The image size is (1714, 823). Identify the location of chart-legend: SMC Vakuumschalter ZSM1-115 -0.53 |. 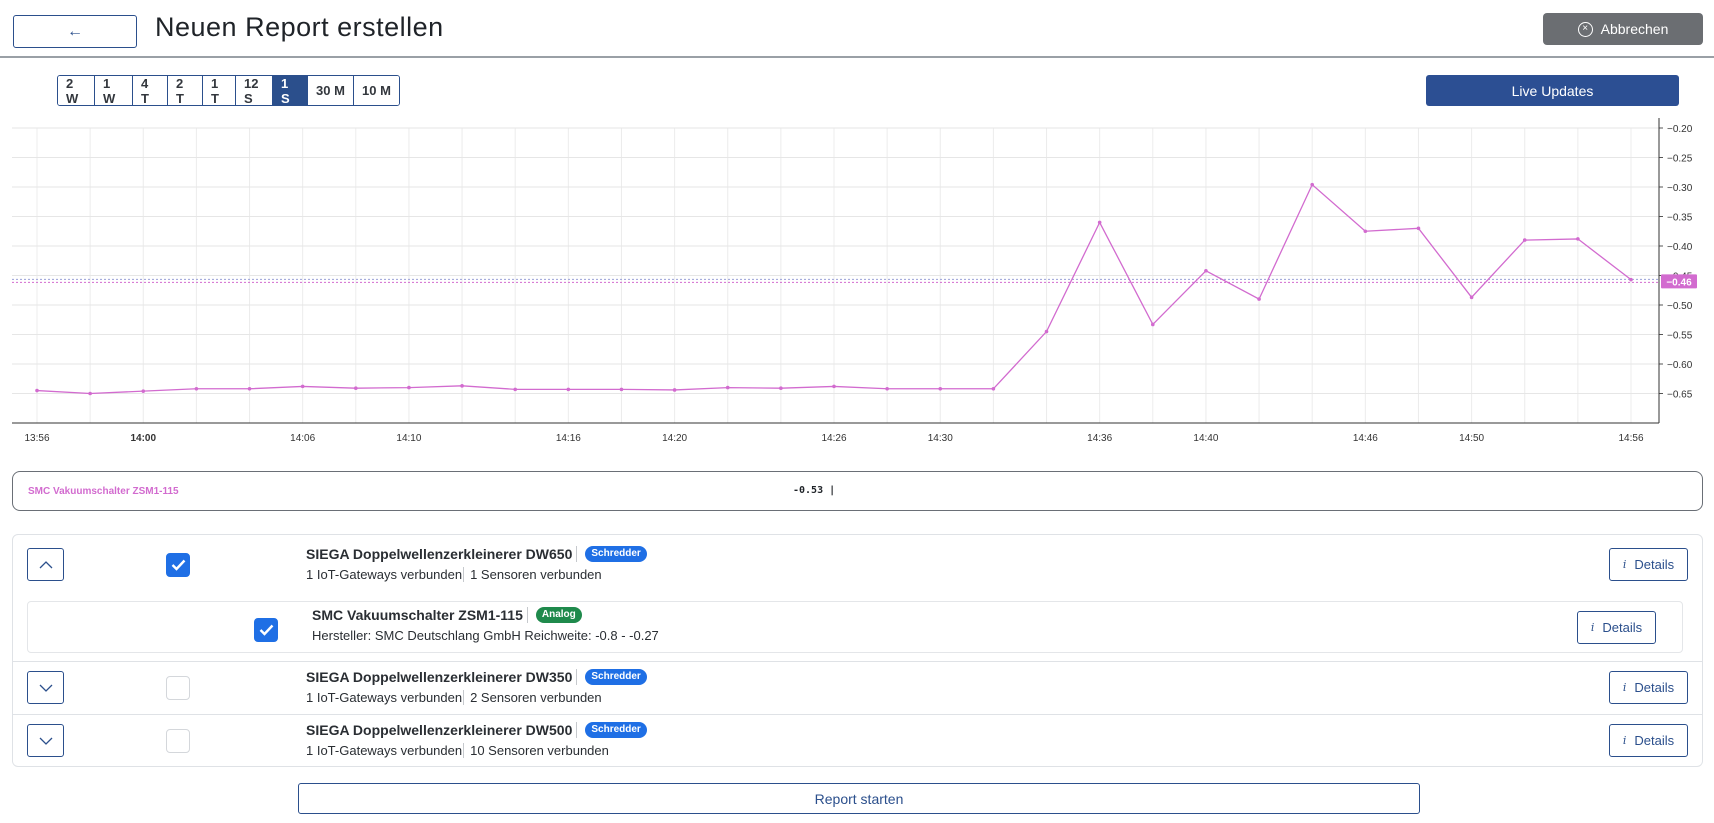
(857, 491).